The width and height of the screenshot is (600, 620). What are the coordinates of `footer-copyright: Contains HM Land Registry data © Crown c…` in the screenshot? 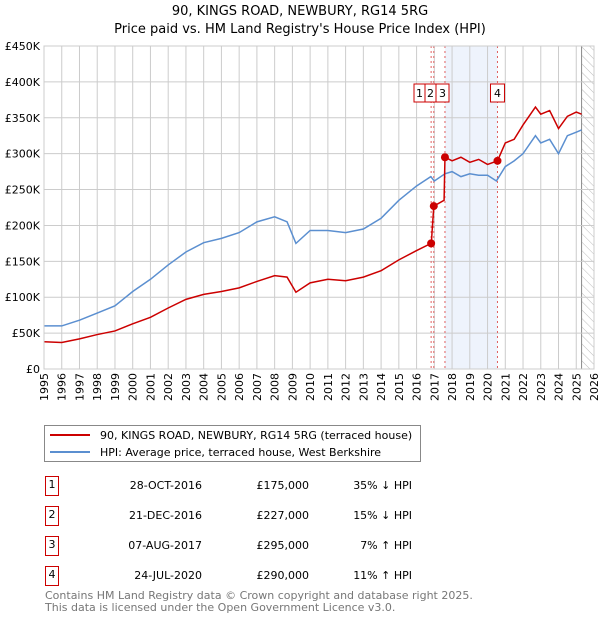 It's located at (259, 595).